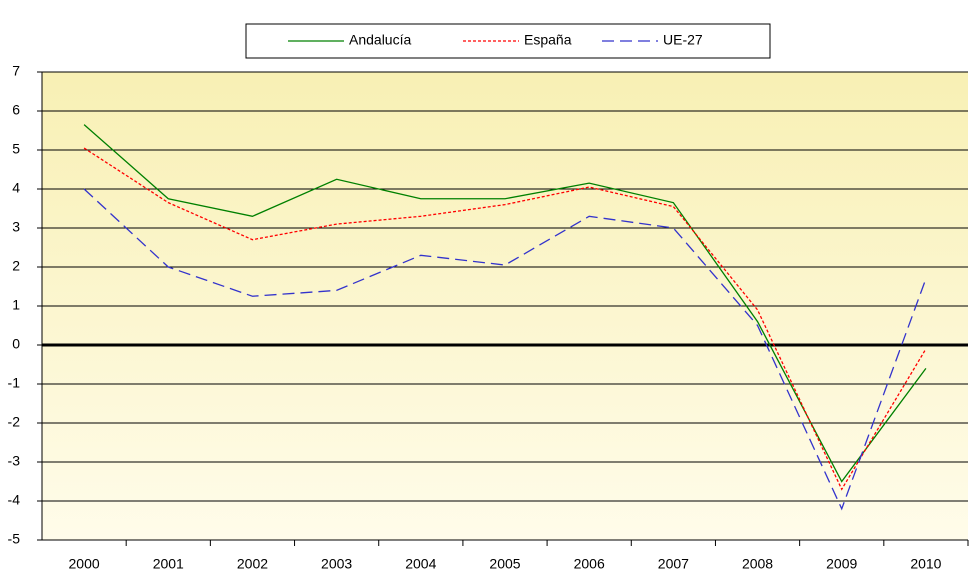  I want to click on x-tick-label: 2001, so click(168, 564).